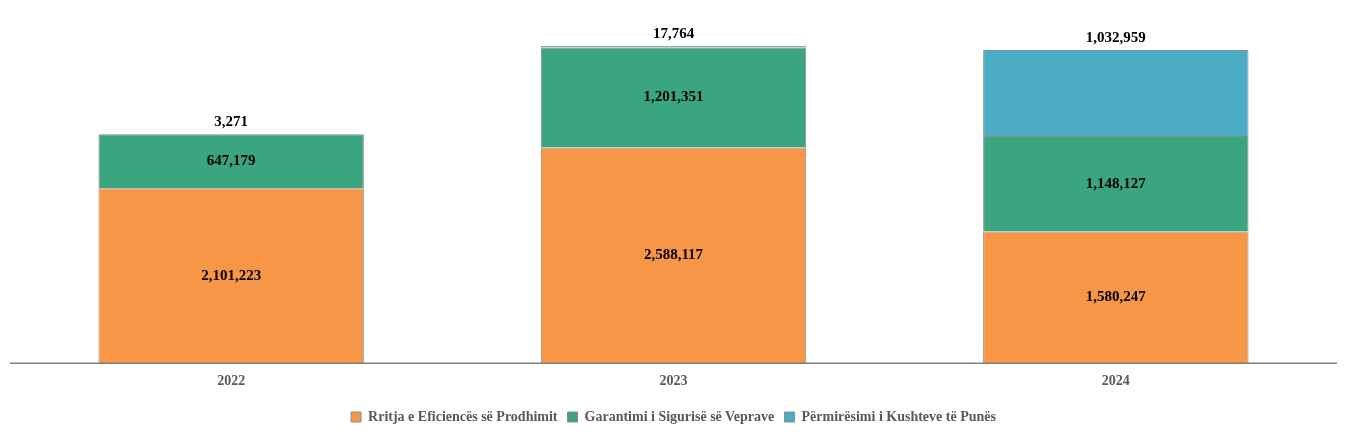  What do you see at coordinates (899, 416) in the screenshot?
I see `legend-label: Përmirësimi i Kushteve të Punës` at bounding box center [899, 416].